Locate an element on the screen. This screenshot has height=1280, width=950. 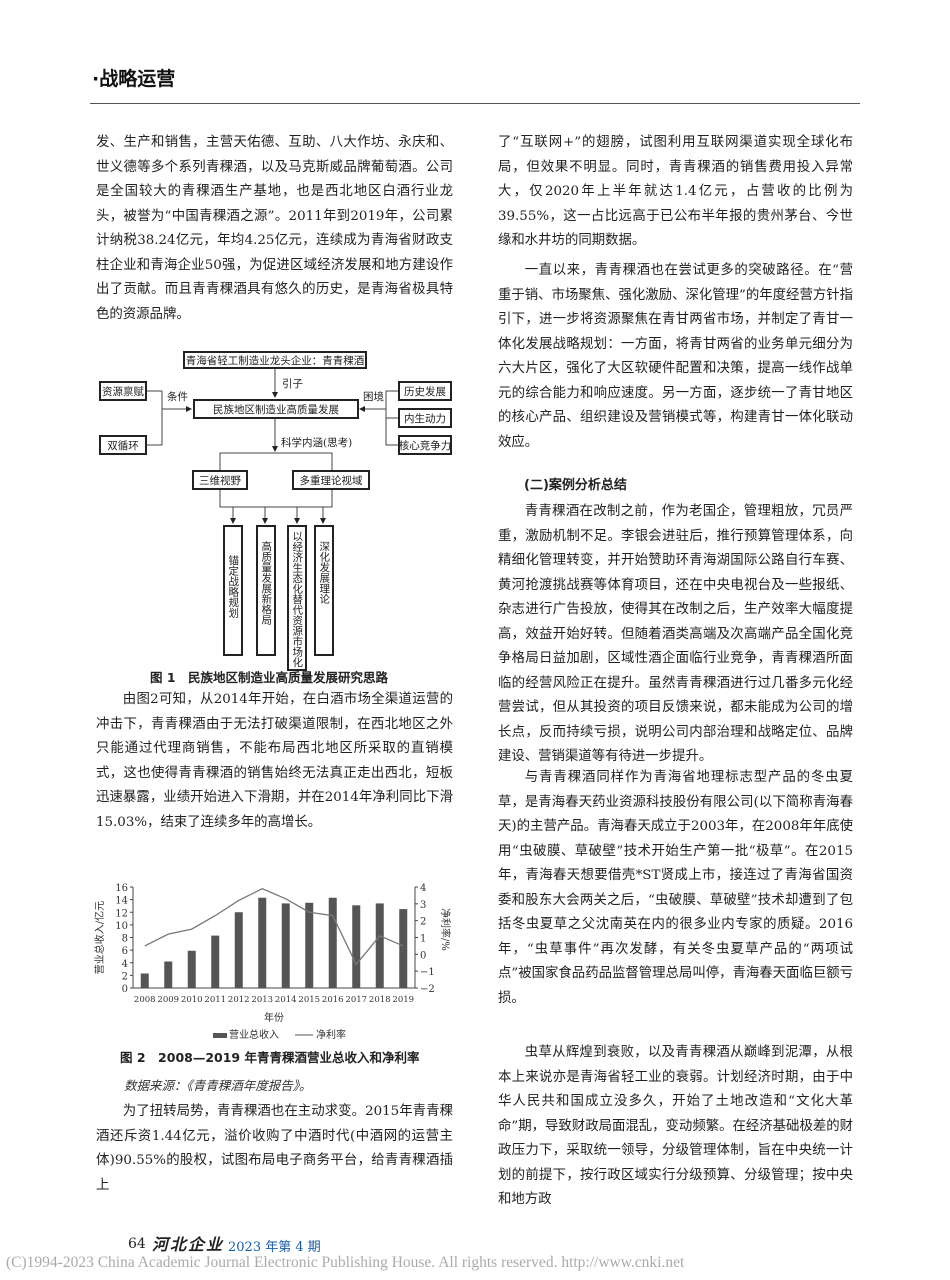
x-tick-label: 2016 is located at coordinates (333, 1000).